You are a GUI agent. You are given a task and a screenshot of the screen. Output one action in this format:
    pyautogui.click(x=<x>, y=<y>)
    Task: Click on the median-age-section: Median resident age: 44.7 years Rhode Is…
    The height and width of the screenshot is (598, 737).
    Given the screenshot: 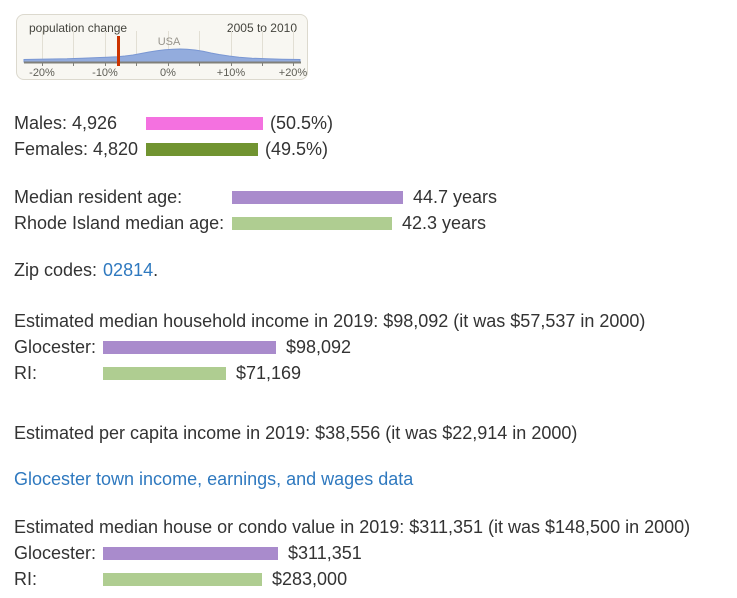 What is the action you would take?
    pyautogui.click(x=375, y=210)
    